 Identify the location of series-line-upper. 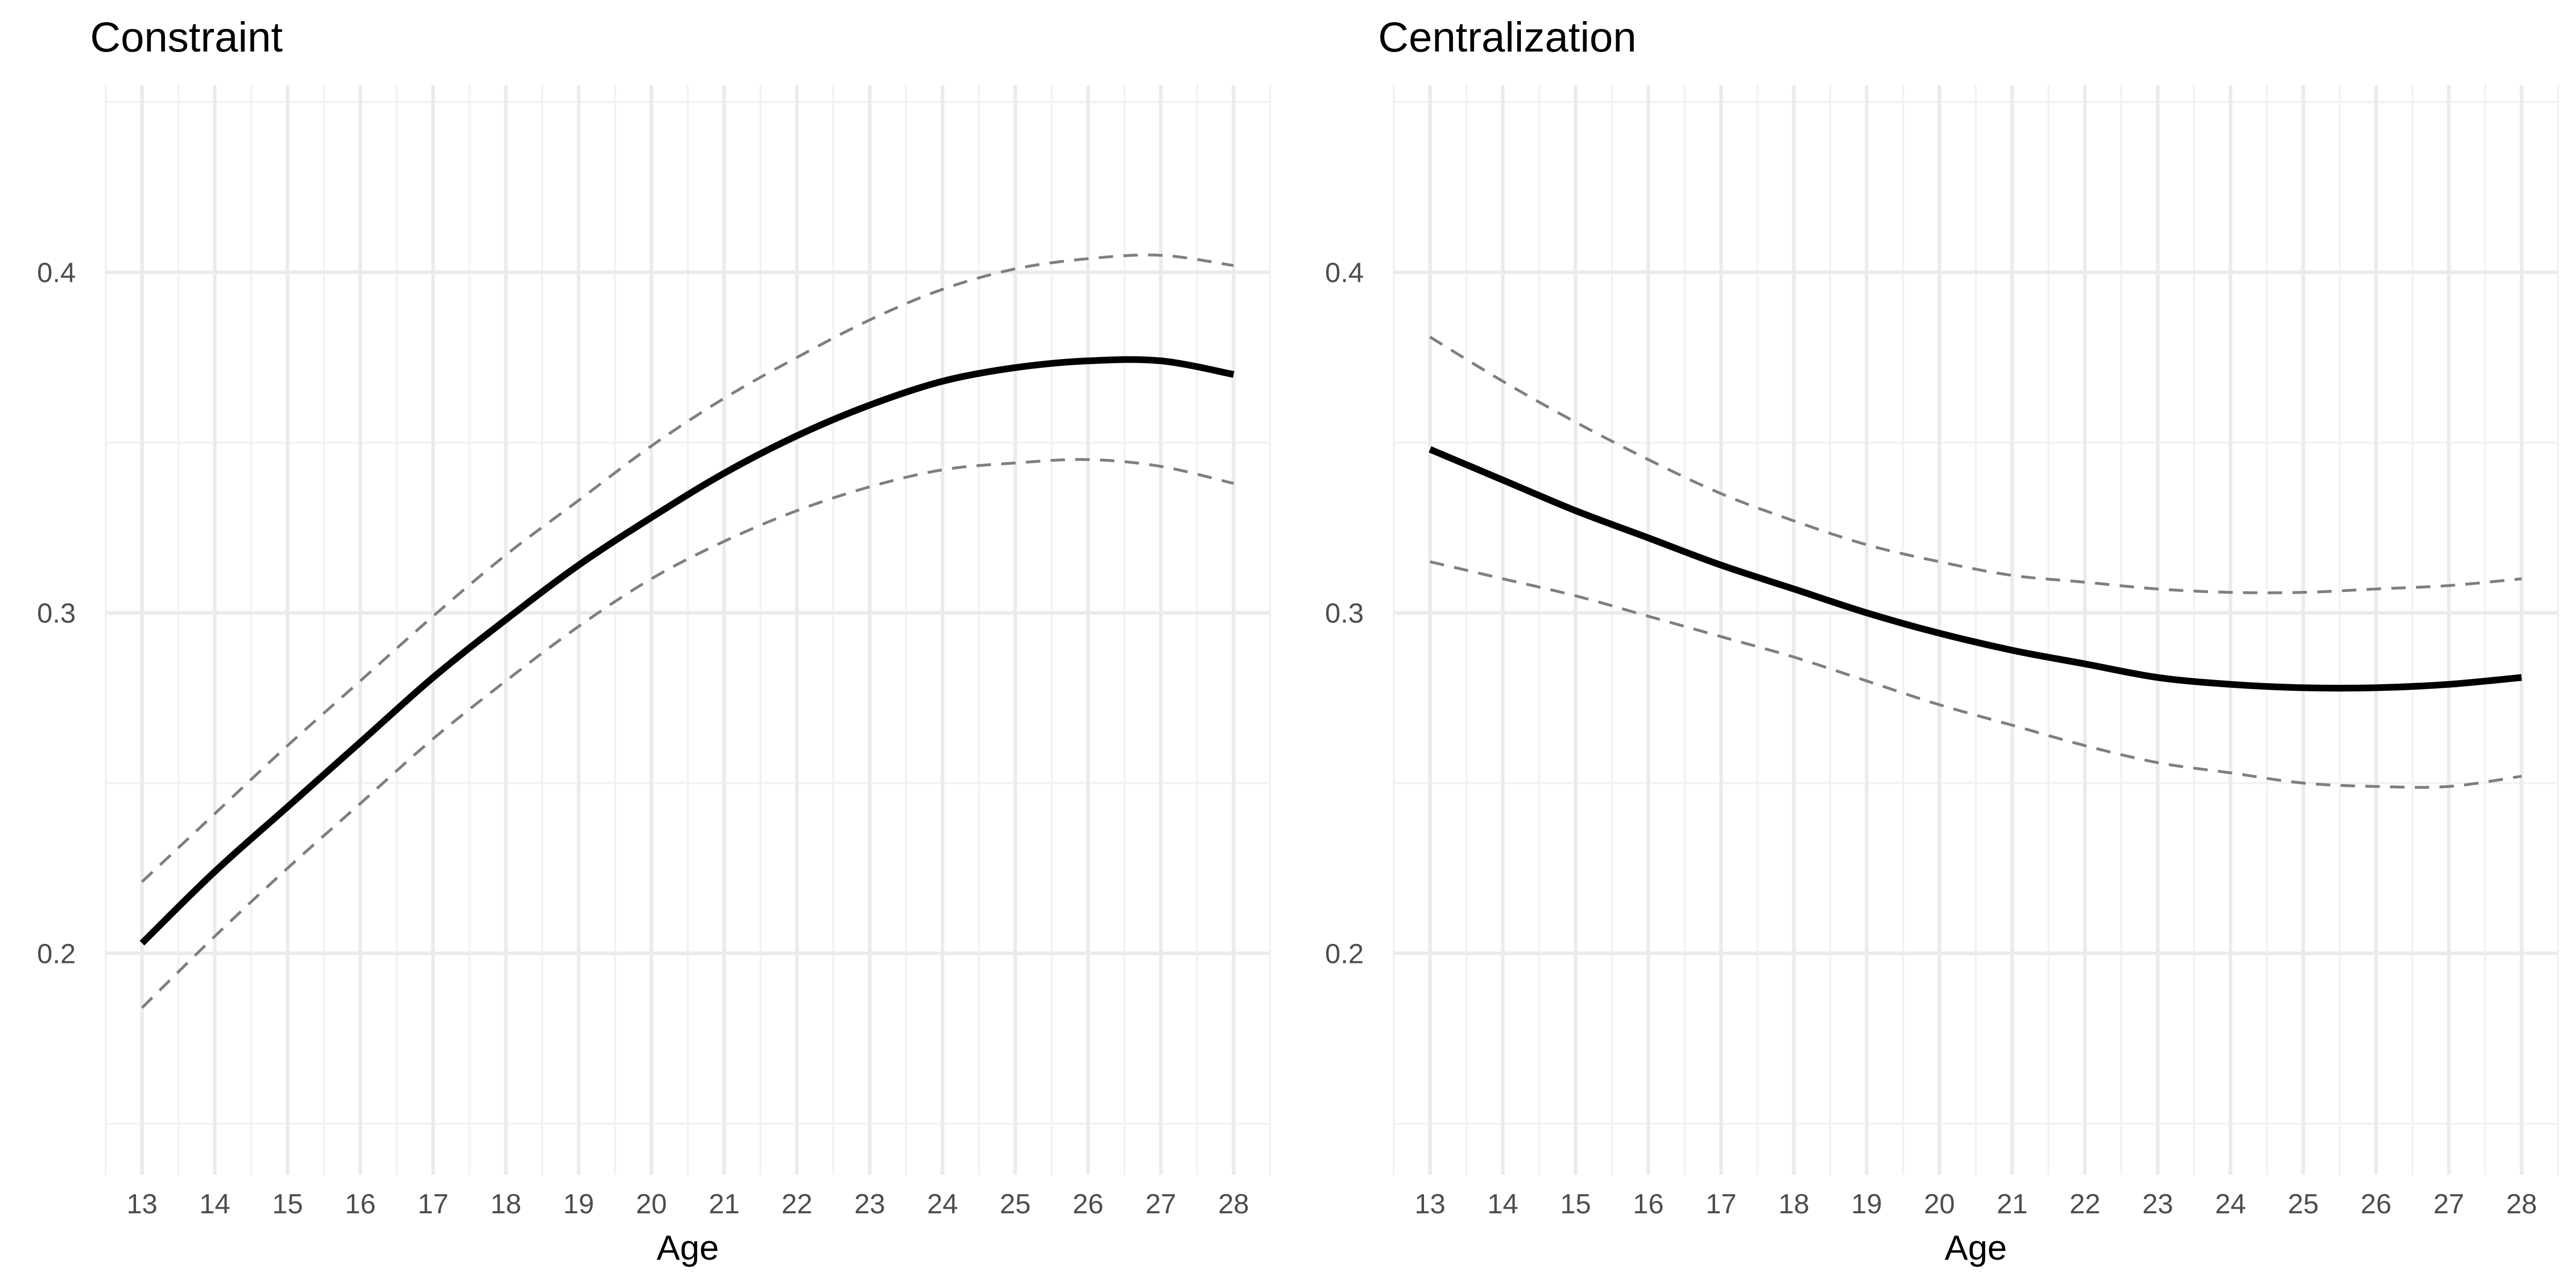
(1975, 465).